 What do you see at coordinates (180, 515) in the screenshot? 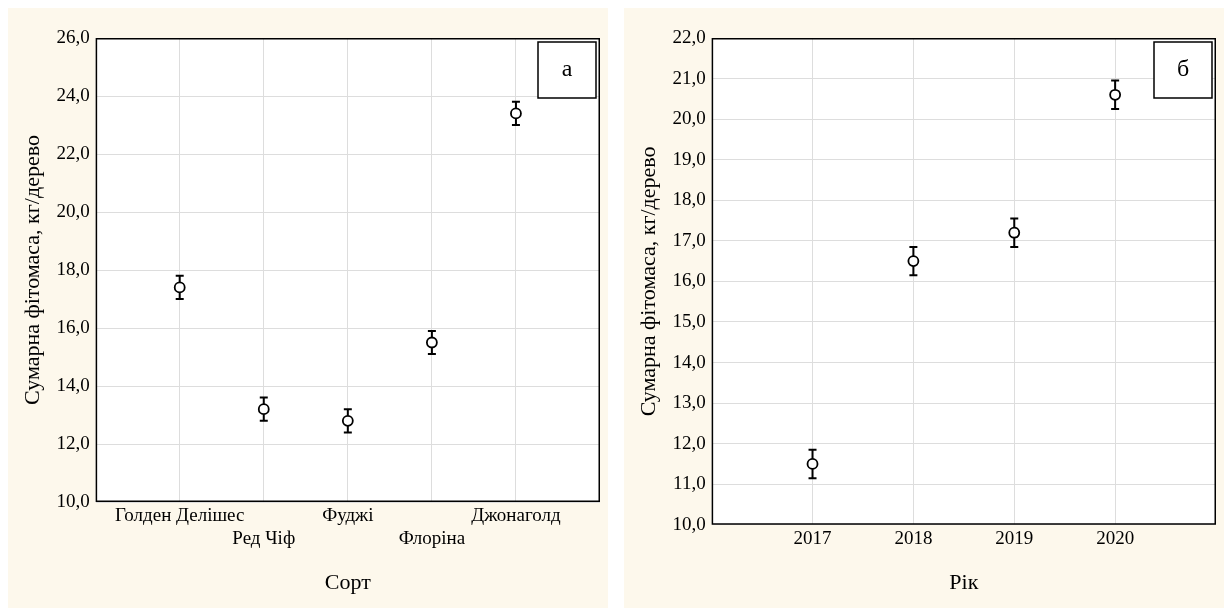
I see `x-tick-label: Голден Делішес` at bounding box center [180, 515].